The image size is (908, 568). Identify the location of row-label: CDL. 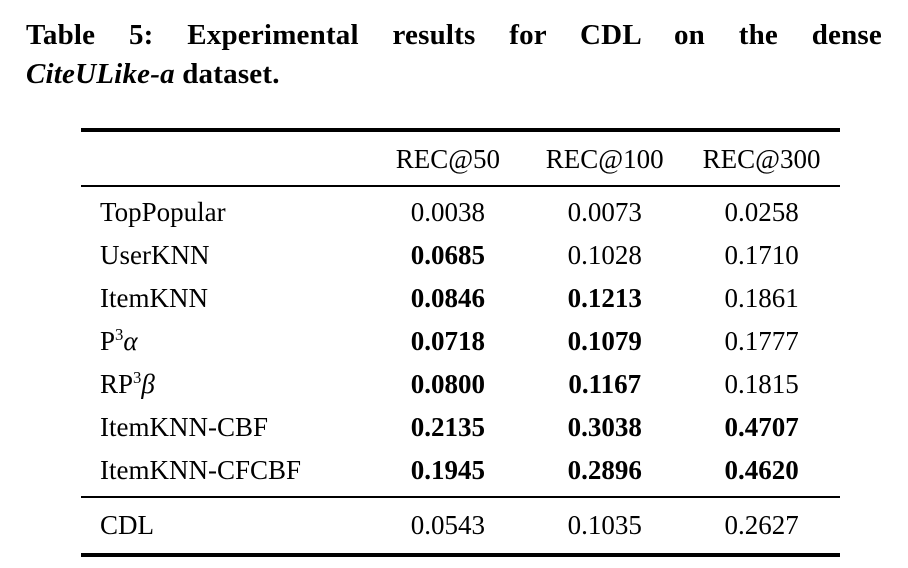
(225, 525).